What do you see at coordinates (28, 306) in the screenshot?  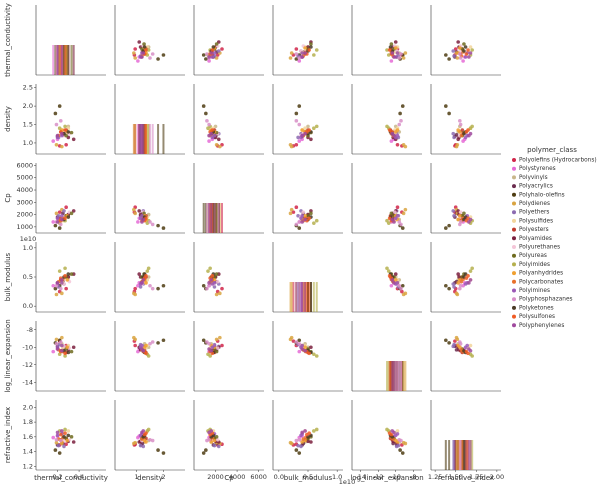 I see `y-tick-label: 0.0` at bounding box center [28, 306].